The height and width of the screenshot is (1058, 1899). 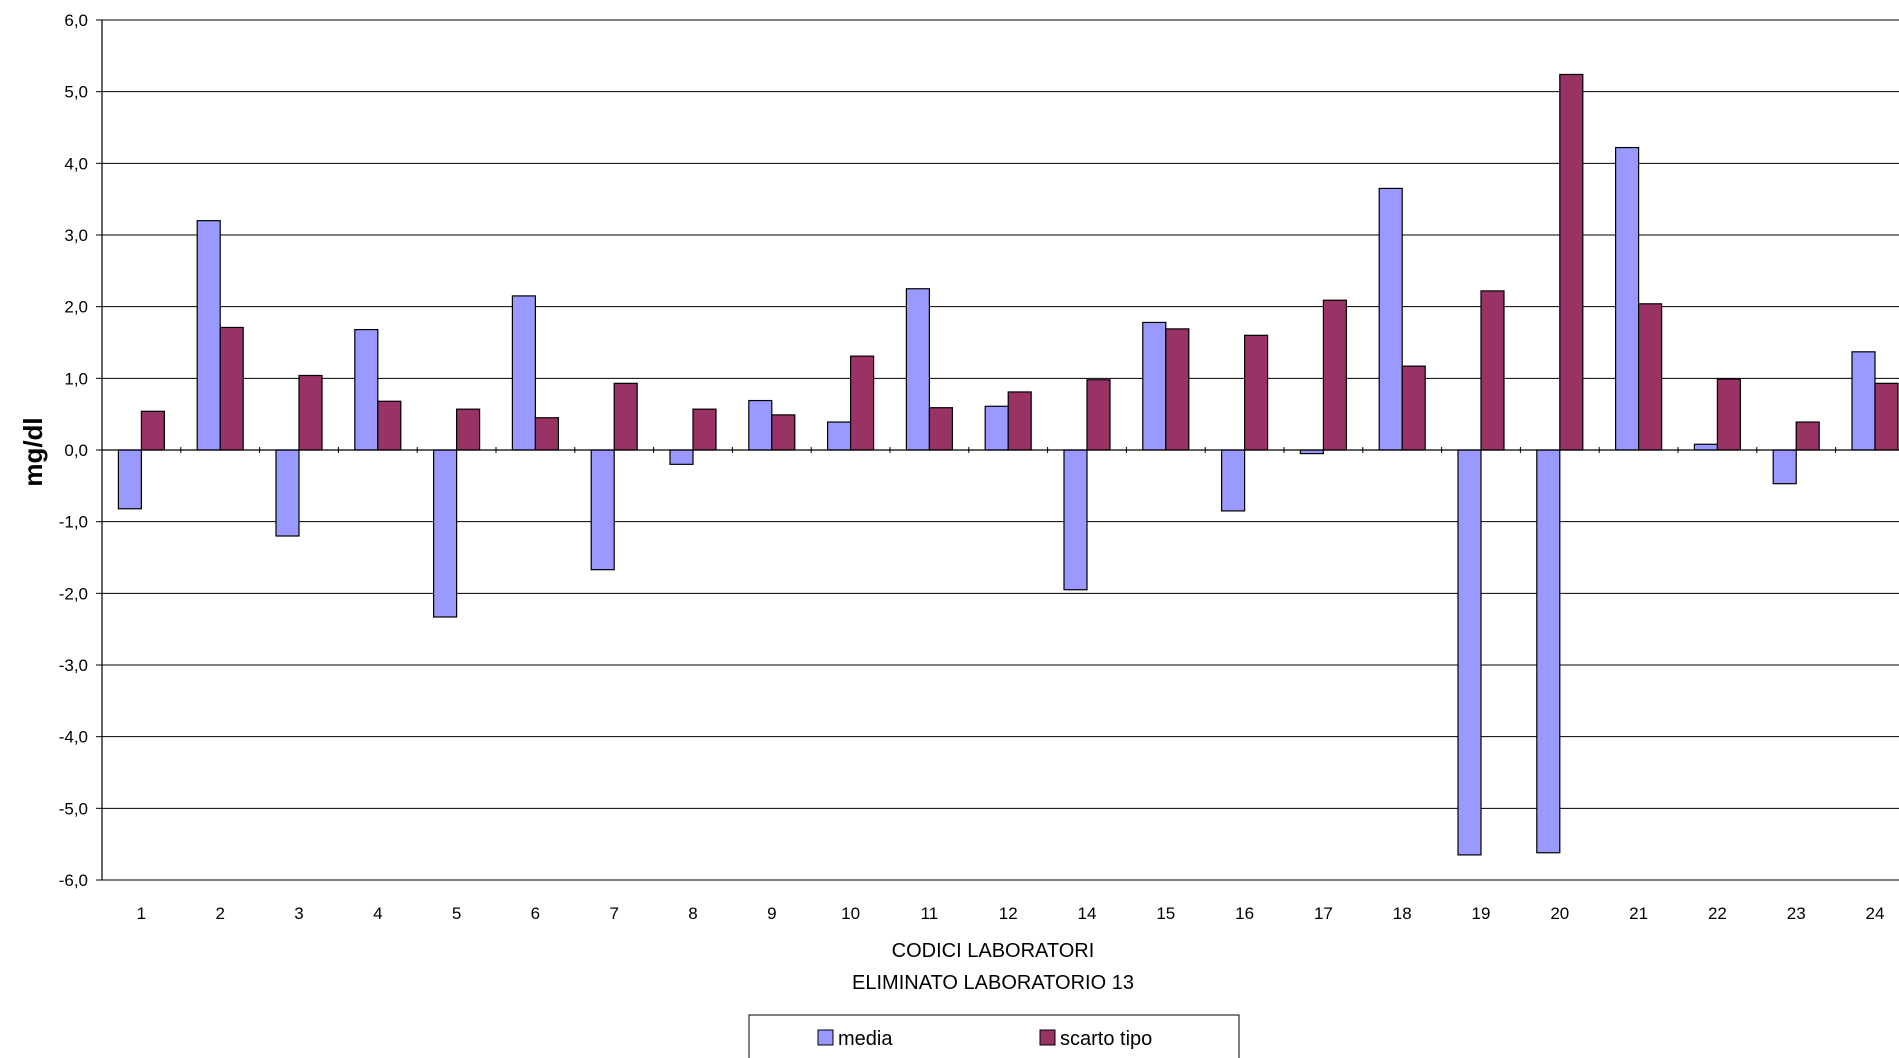 What do you see at coordinates (1106, 1039) in the screenshot?
I see `legend-label-scarto-tipo: scarto tipo` at bounding box center [1106, 1039].